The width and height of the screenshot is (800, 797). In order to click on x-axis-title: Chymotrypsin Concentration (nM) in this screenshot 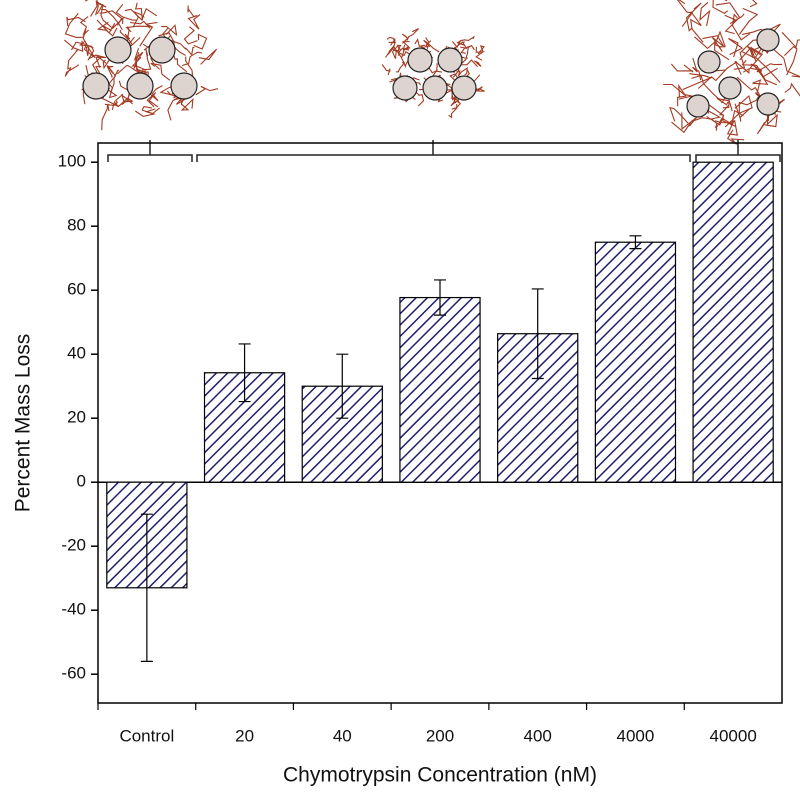, I will do `click(440, 775)`.